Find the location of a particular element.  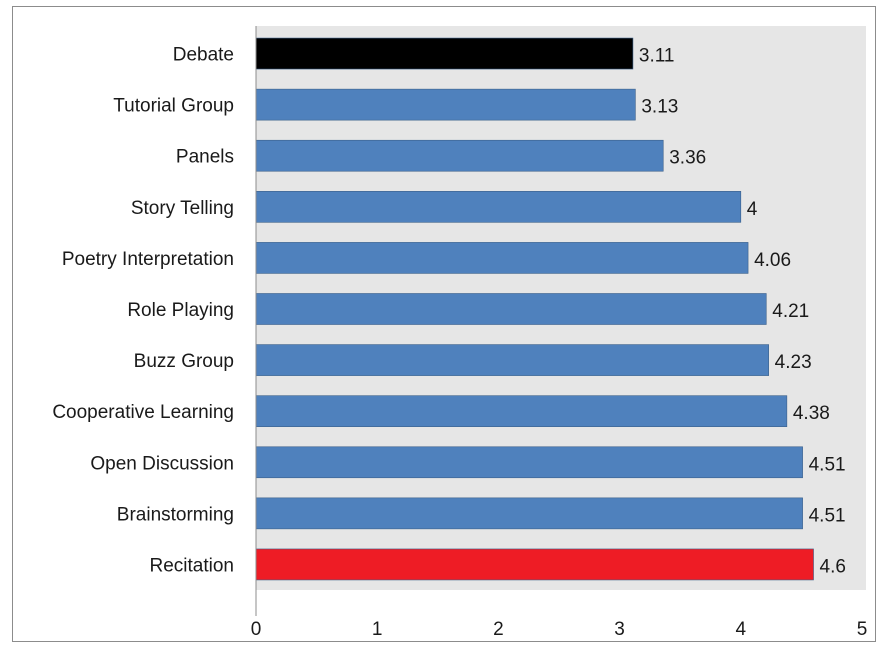

category-label: Recitation is located at coordinates (192, 565).